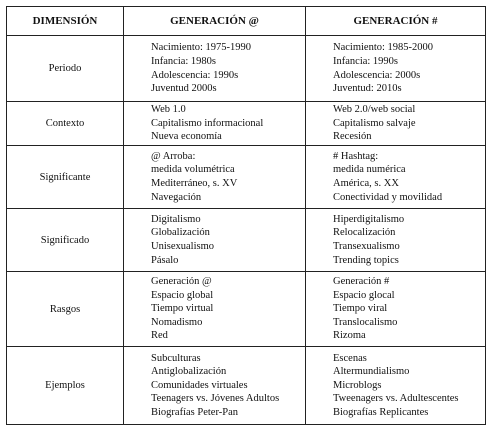 The image size is (491, 428). Describe the element at coordinates (377, 75) in the screenshot. I see `cell-line: Adolescencia: 2000s` at that location.